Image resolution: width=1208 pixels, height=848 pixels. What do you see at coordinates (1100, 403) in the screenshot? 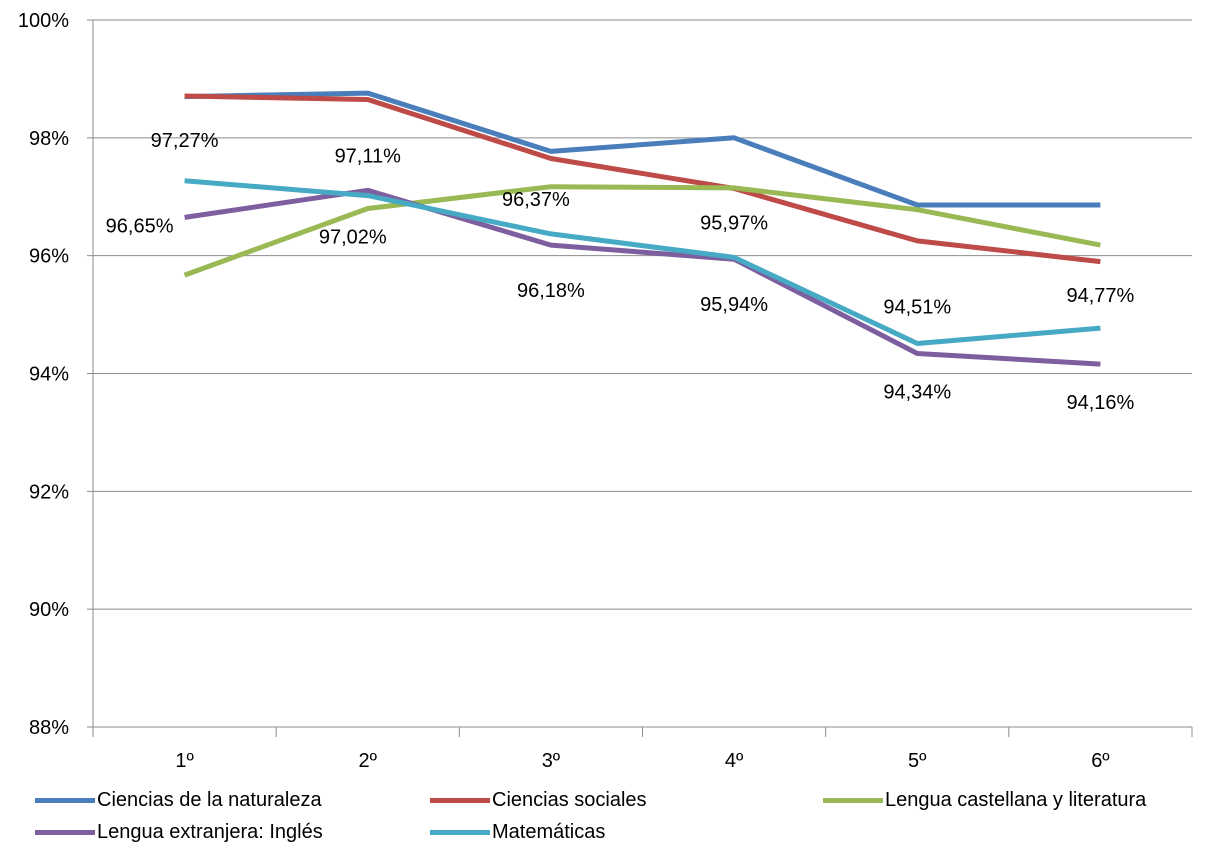
I see `data-label: 94,16%` at bounding box center [1100, 403].